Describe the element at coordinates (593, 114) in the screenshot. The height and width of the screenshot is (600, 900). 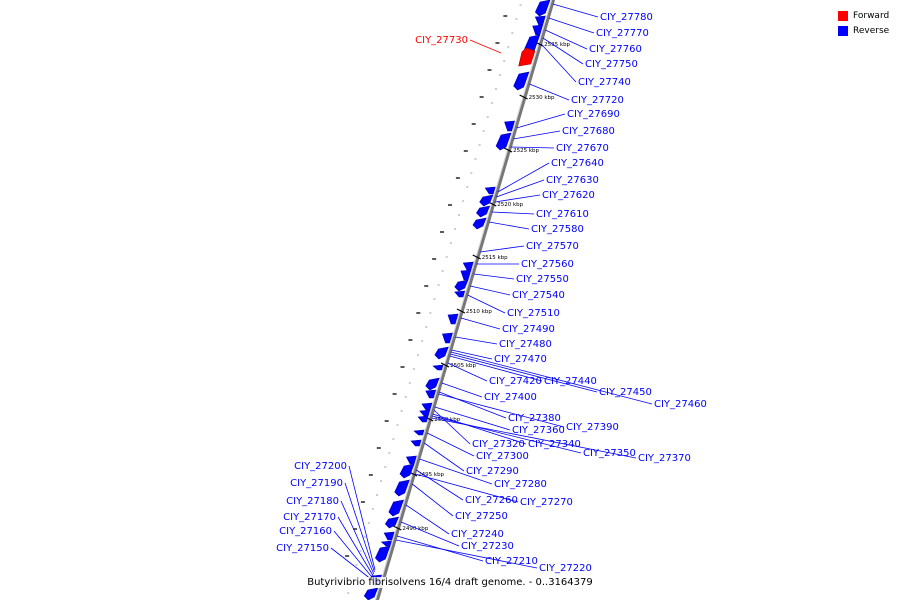
I see `gene-label: CIY_27690` at that location.